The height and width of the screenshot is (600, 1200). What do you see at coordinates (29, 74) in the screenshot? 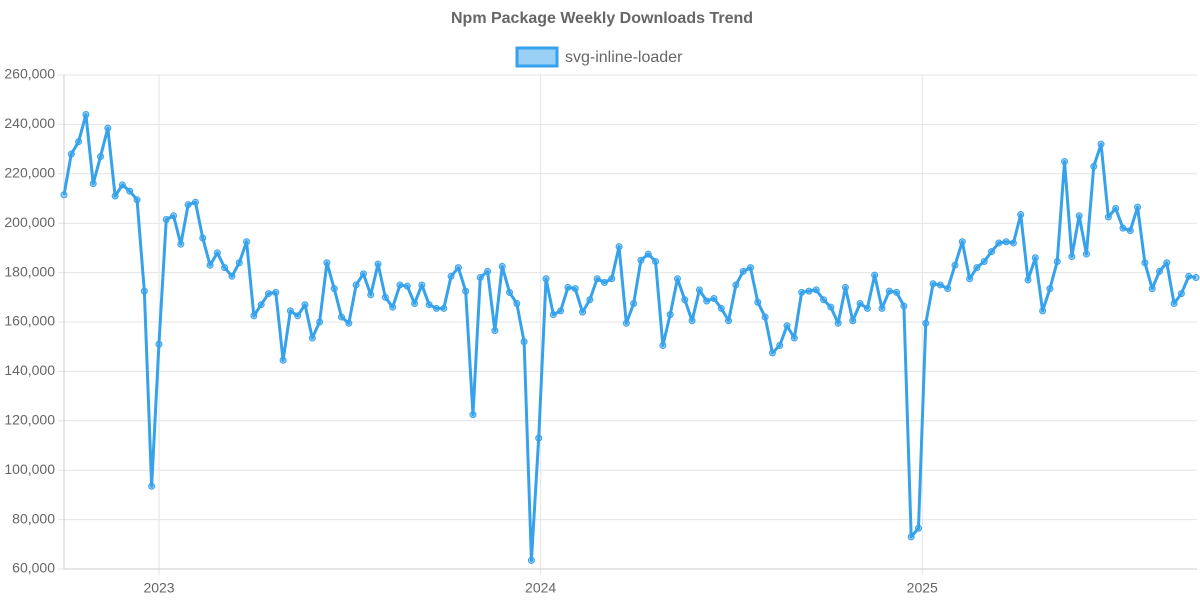
I see `y-tick-label: 260,000` at bounding box center [29, 74].